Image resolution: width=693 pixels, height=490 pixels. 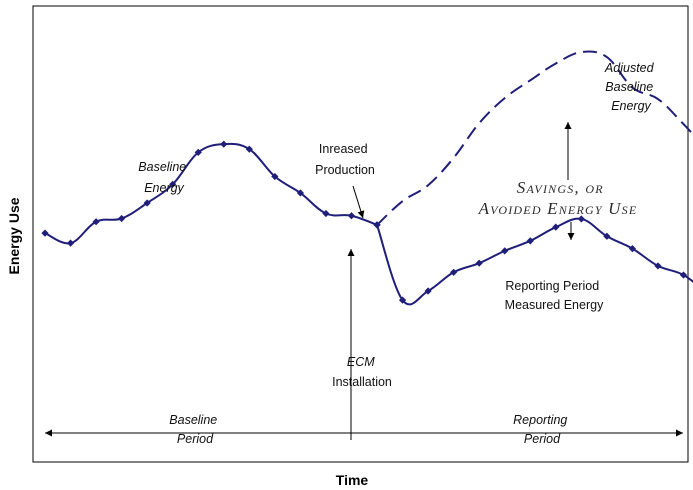 I want to click on x-axis-title: Time, so click(x=352, y=480).